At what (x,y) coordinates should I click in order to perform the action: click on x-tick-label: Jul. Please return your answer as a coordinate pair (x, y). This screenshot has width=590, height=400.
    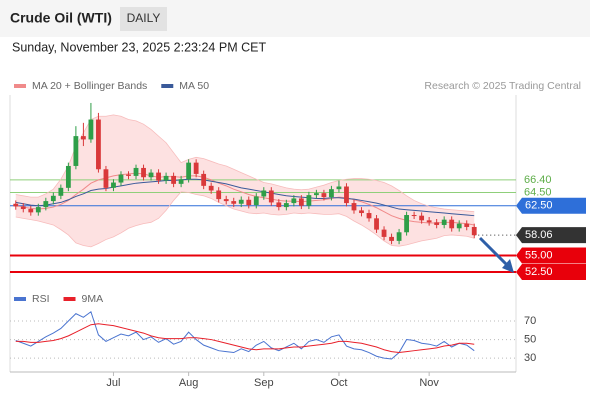
    Looking at the image, I should click on (113, 383).